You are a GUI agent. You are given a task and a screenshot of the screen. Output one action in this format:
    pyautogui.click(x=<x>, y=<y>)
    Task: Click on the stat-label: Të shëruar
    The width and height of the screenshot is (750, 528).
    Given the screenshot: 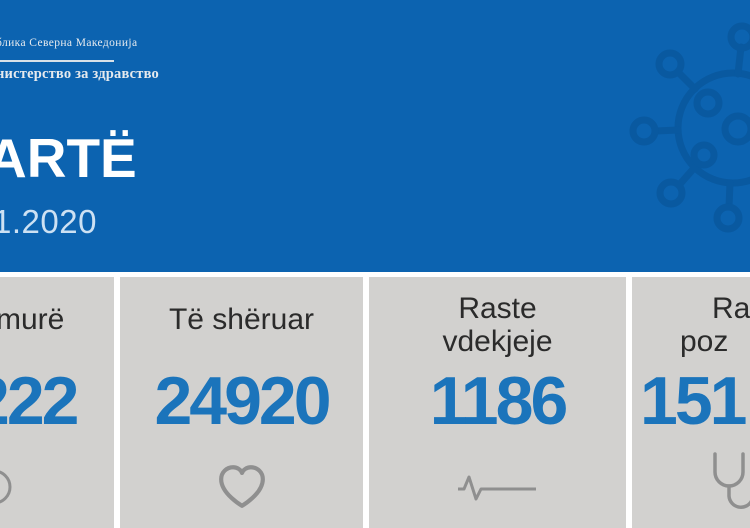 What is the action you would take?
    pyautogui.click(x=241, y=319)
    